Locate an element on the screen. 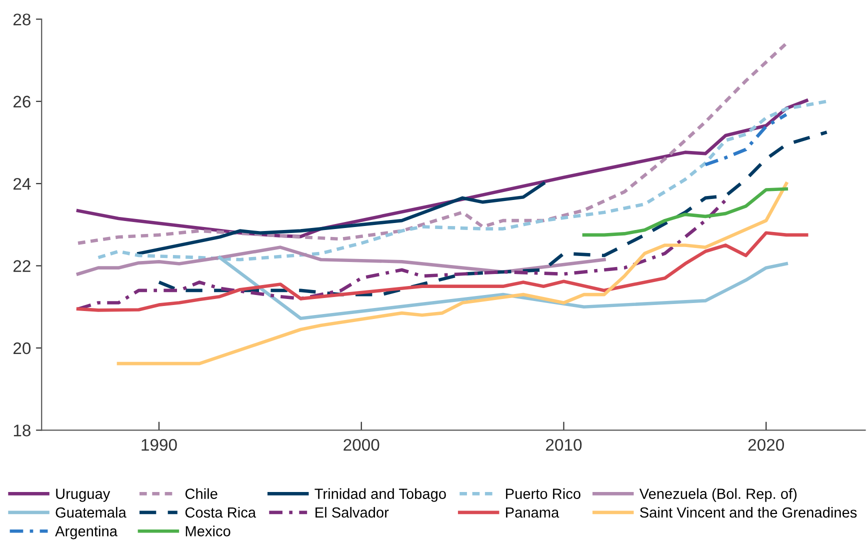 The image size is (867, 548). legend-label: Argentina is located at coordinates (86, 533).